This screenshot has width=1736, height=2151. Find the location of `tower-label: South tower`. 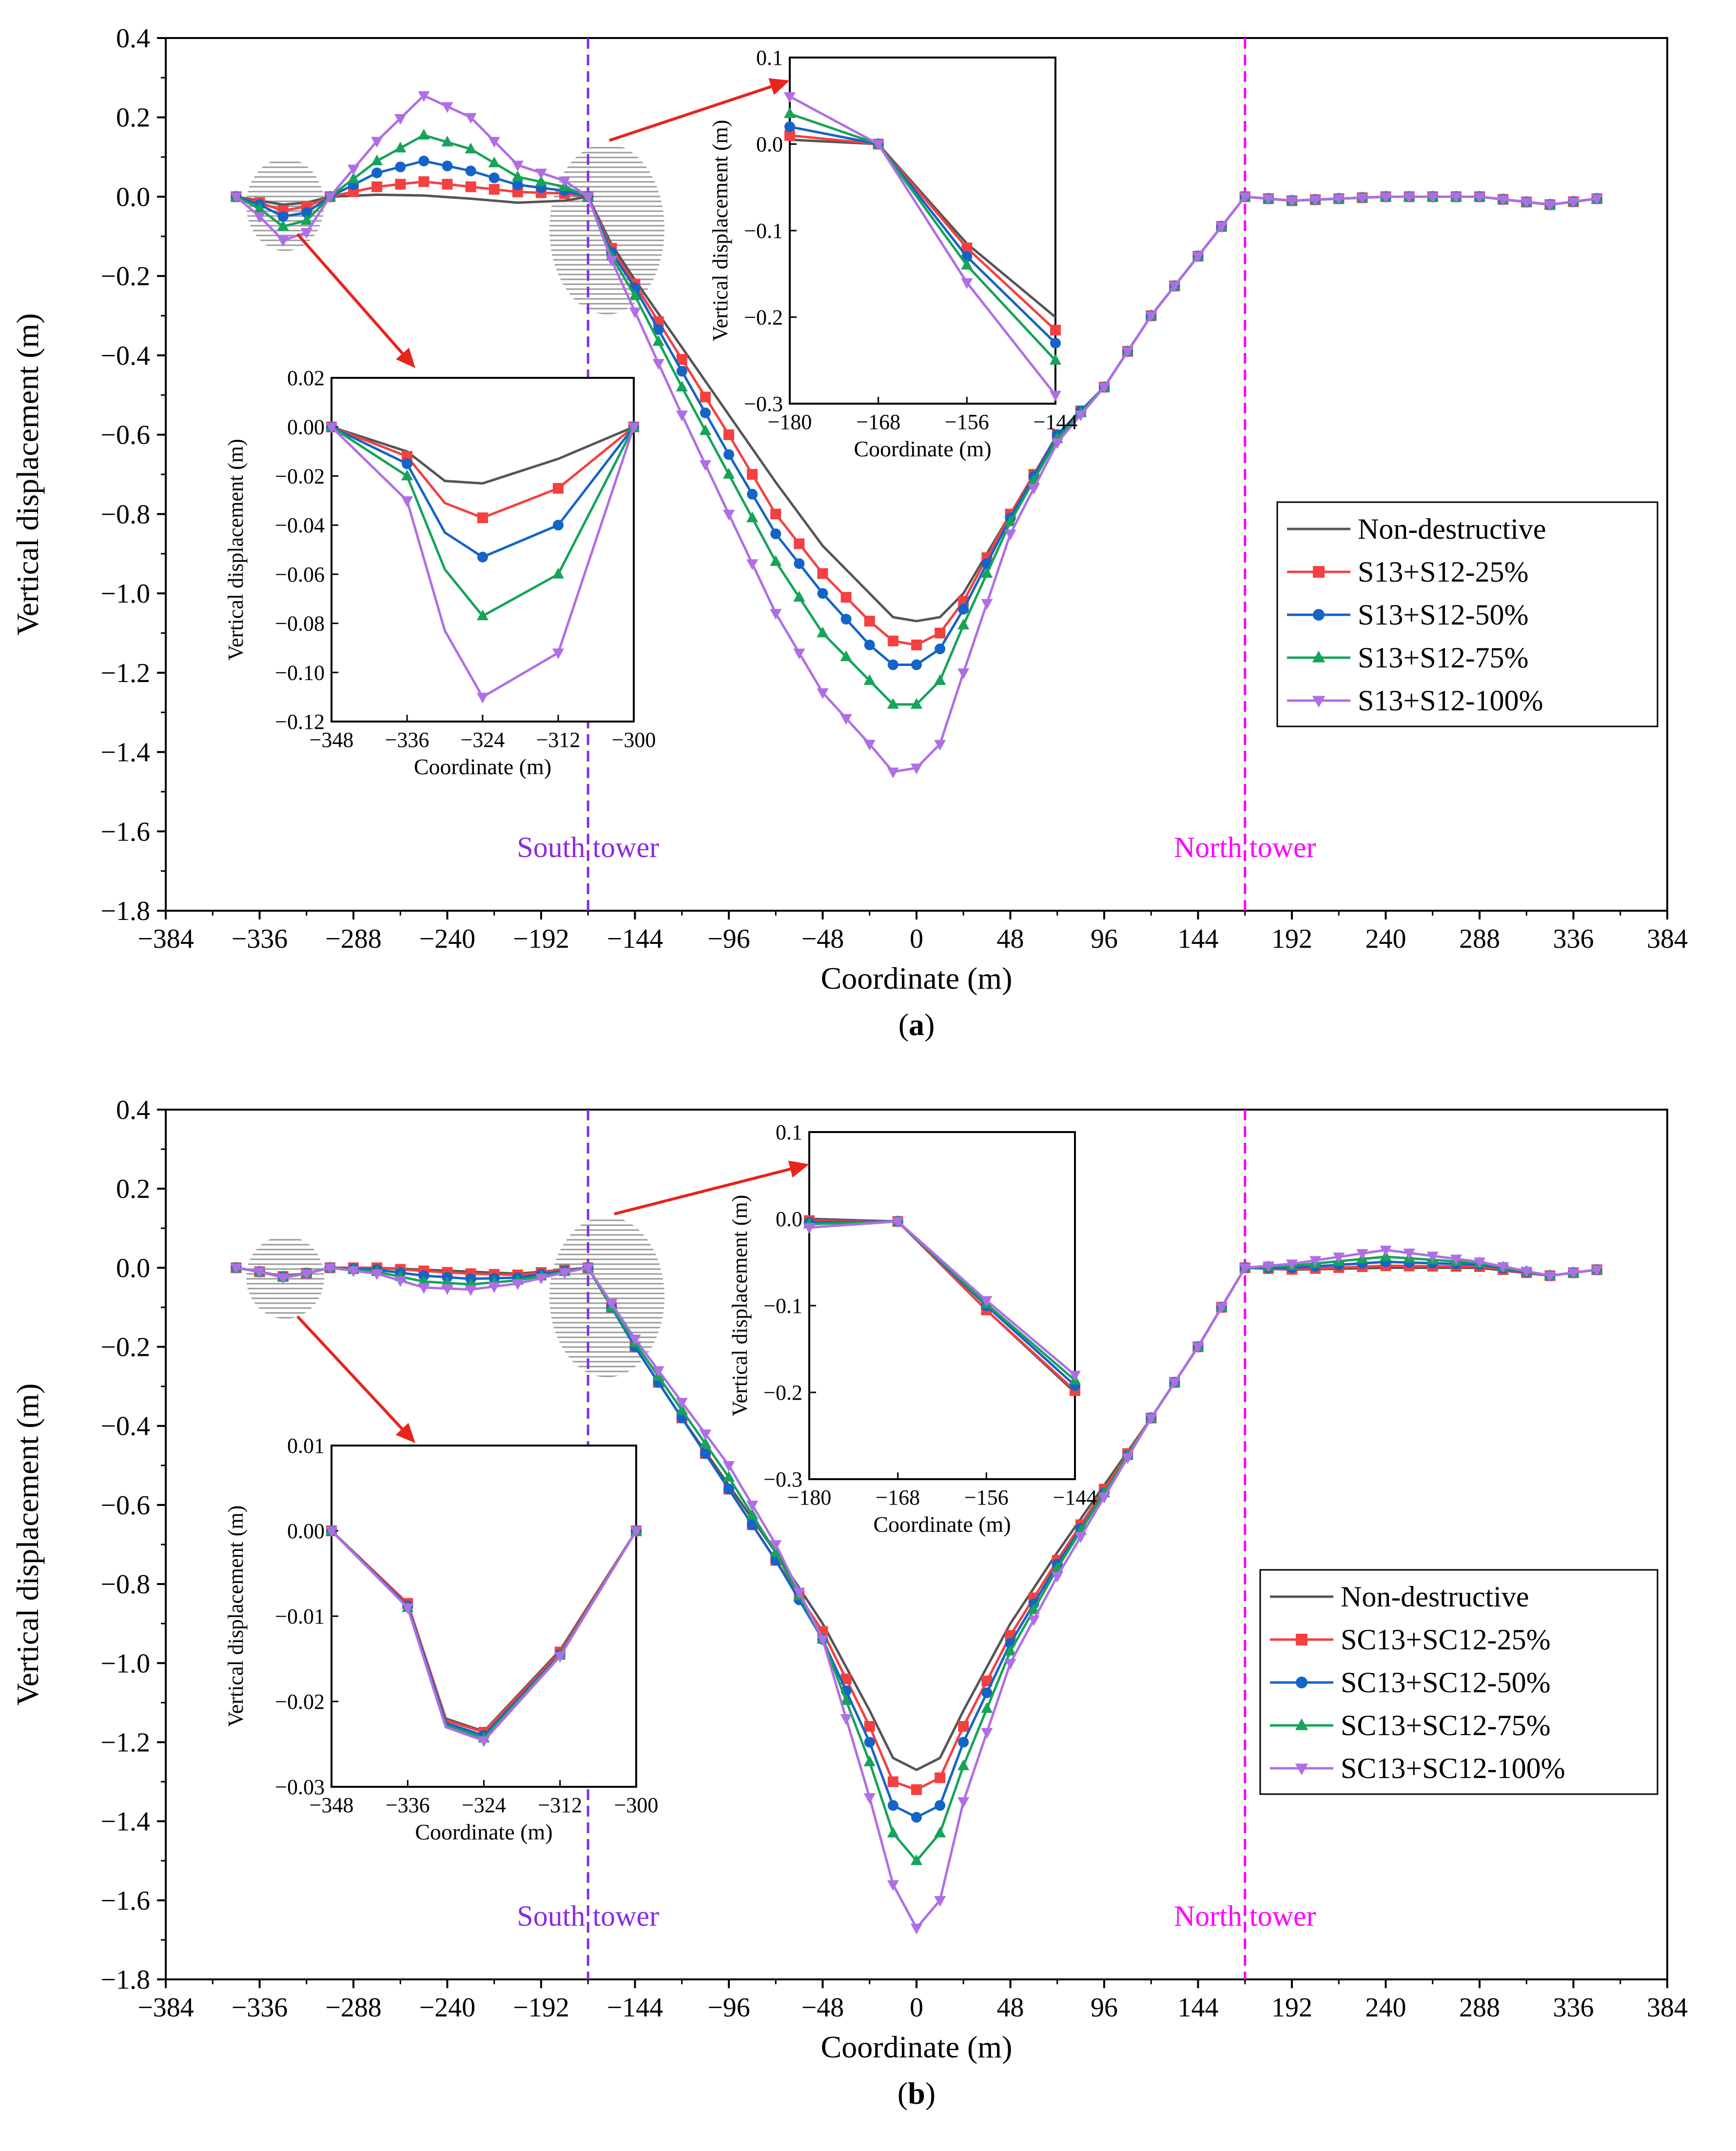

tower-label: South tower is located at coordinates (588, 847).